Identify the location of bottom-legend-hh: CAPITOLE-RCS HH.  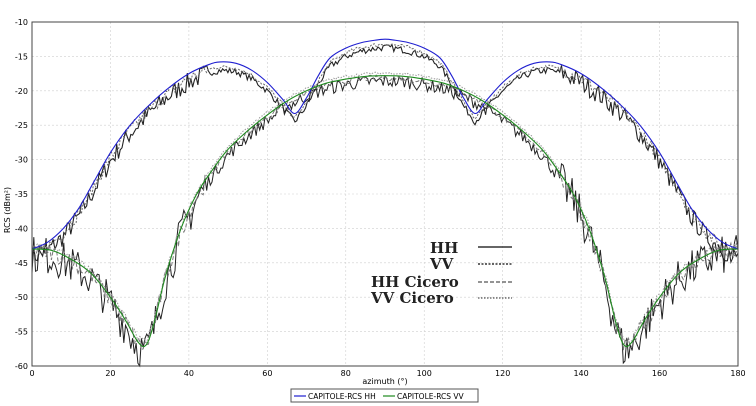
(342, 396).